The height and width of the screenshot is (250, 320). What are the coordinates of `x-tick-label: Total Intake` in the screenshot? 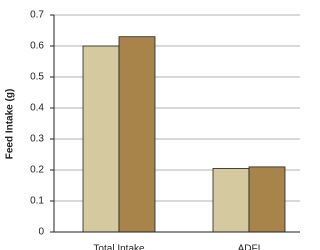 It's located at (119, 247).